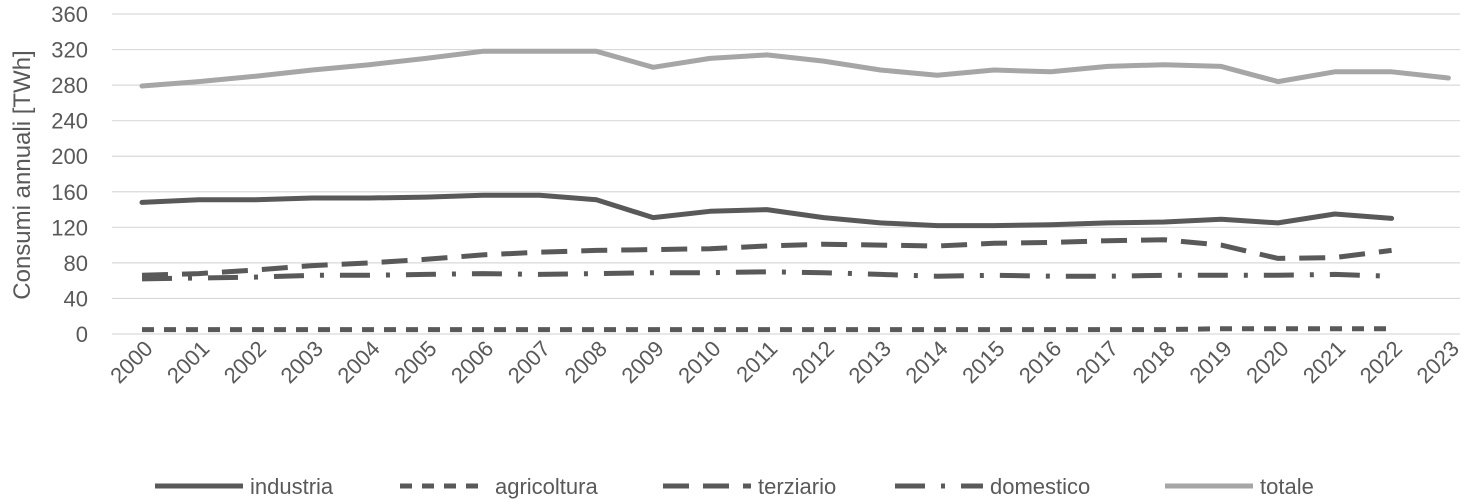  I want to click on x-tick-label: 2005, so click(415, 362).